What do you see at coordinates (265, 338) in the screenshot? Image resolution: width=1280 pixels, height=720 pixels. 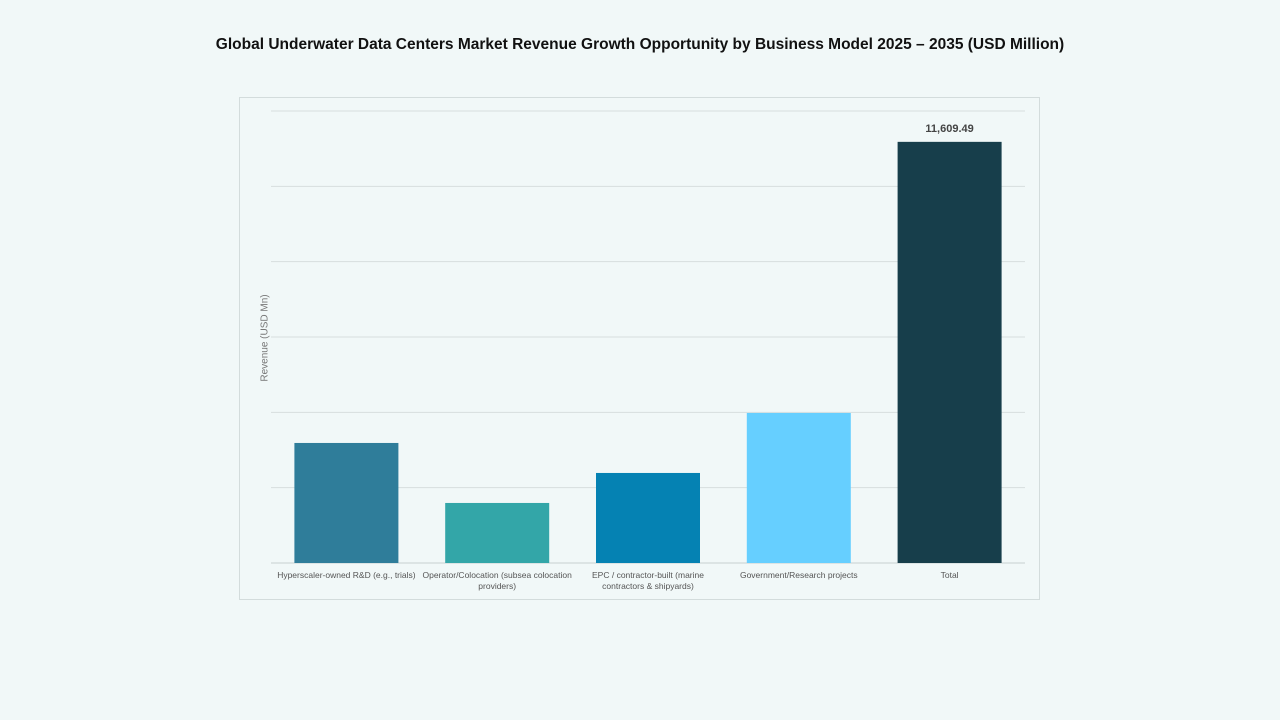 I see `y-axis-label: Revenue (USD Mn)` at bounding box center [265, 338].